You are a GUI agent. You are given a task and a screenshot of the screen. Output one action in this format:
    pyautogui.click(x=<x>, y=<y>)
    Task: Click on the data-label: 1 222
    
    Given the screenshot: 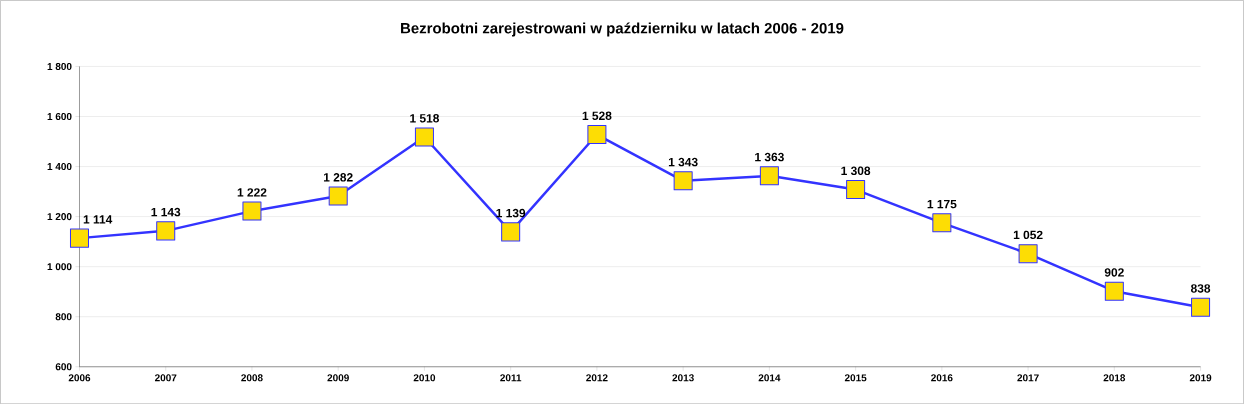 What is the action you would take?
    pyautogui.click(x=252, y=192)
    